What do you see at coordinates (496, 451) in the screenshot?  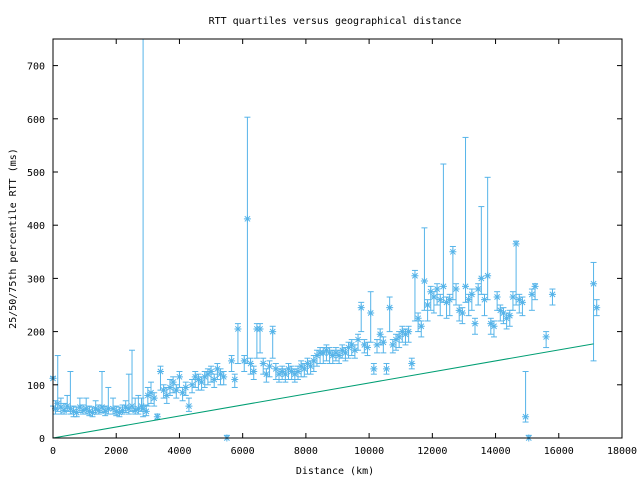 I see `x-tick-label: 14000` at bounding box center [496, 451].